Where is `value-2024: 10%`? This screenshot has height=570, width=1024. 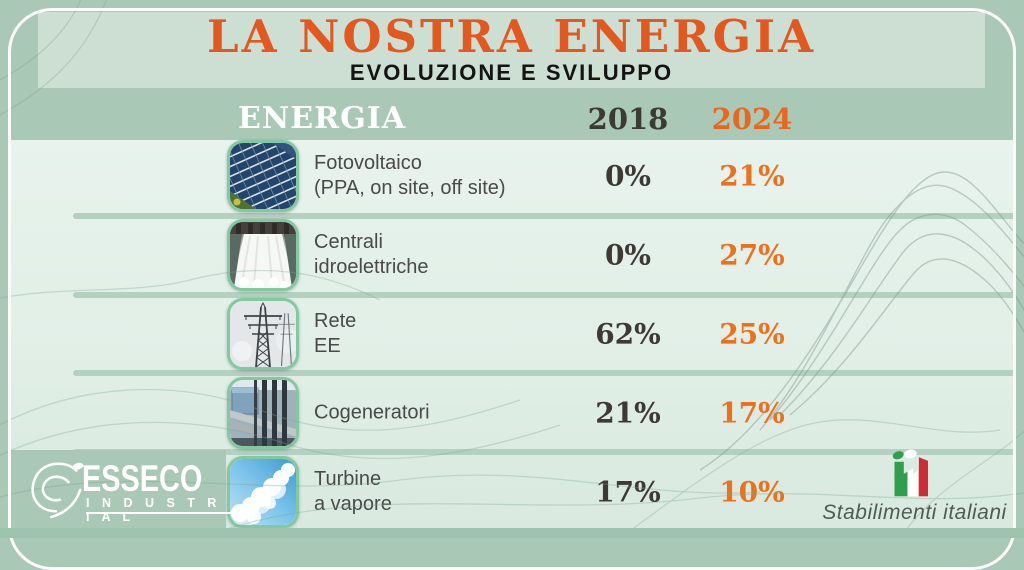
value-2024: 10% is located at coordinates (752, 492).